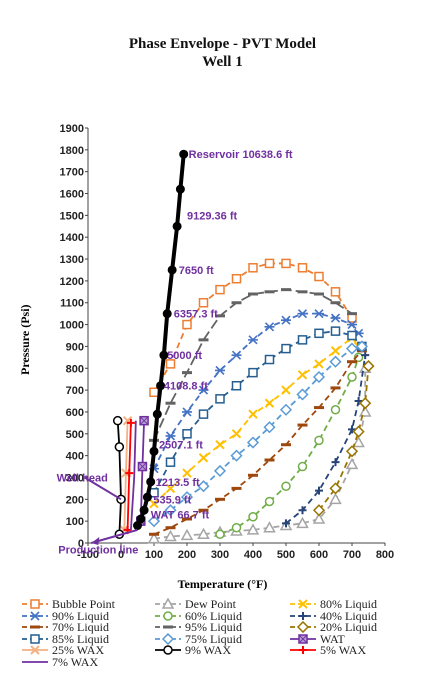  I want to click on y-tick-label: 200, so click(75, 500).